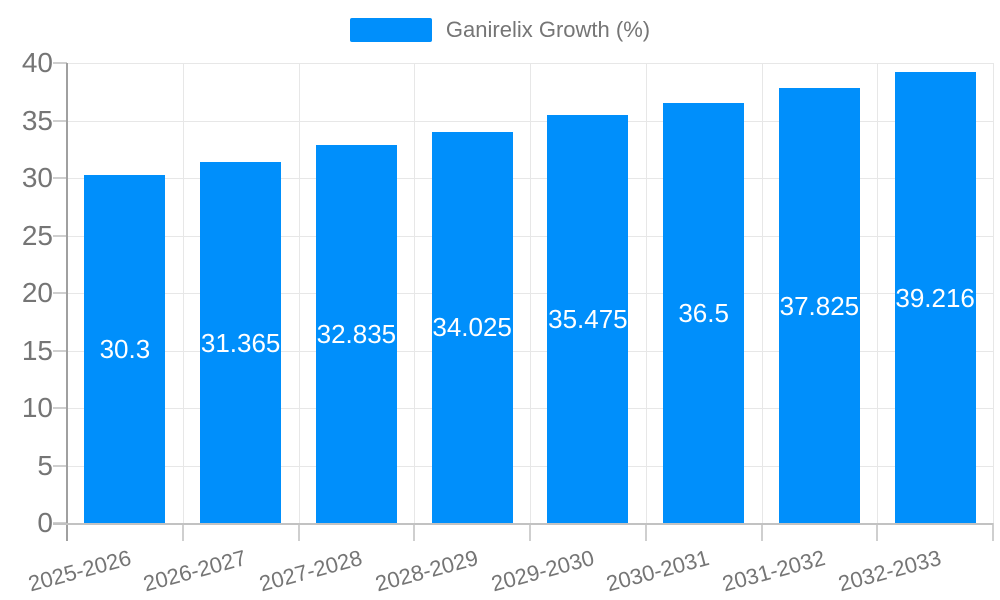 Image resolution: width=1000 pixels, height=600 pixels. Describe the element at coordinates (542, 571) in the screenshot. I see `x-tick-label: 2029-2030` at that location.